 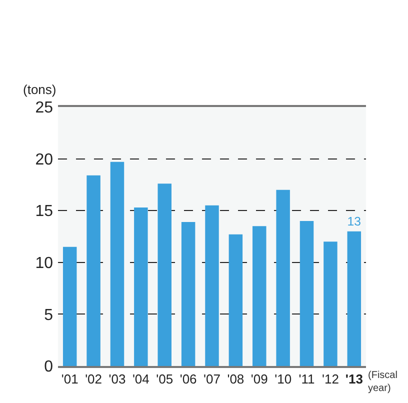 What do you see at coordinates (188, 379) in the screenshot?
I see `x-tick-label: '06` at bounding box center [188, 379].